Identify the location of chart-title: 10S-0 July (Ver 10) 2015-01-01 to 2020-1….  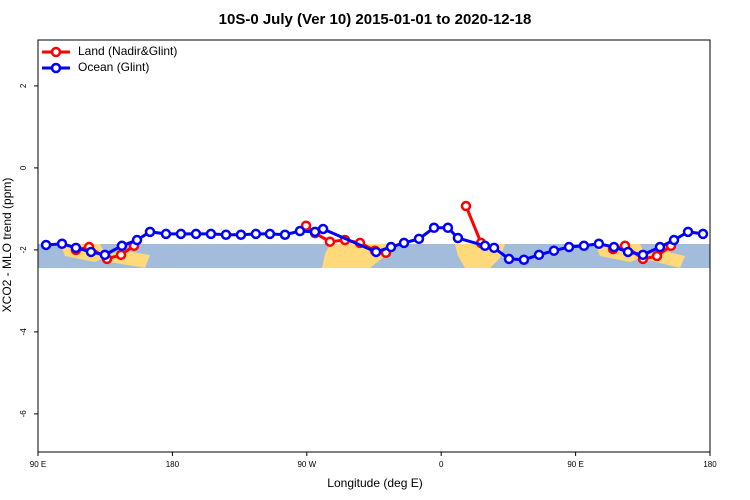
(375, 19).